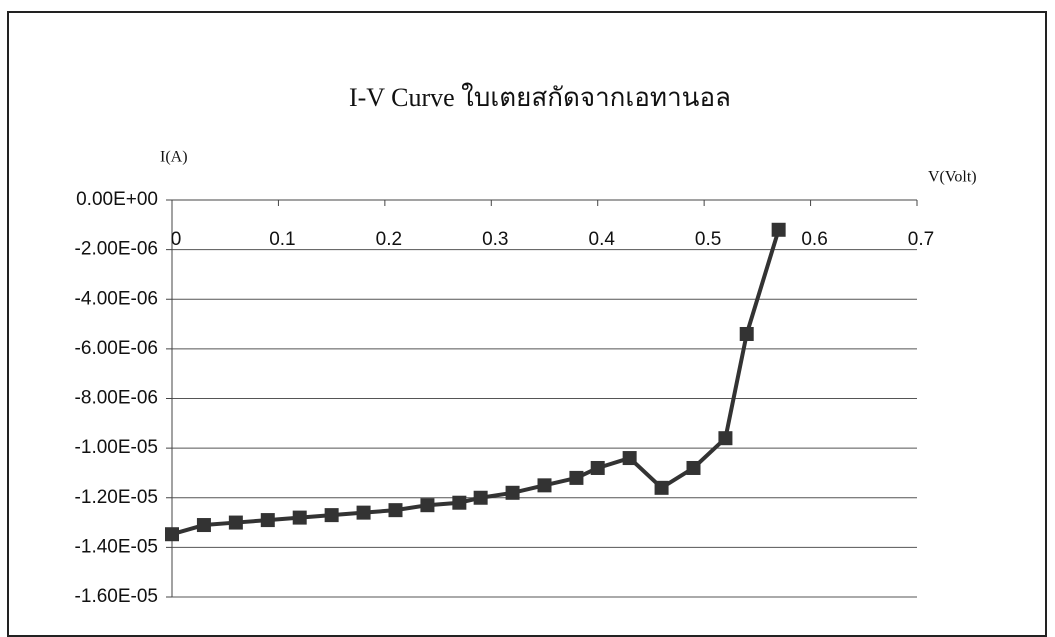  What do you see at coordinates (116, 398) in the screenshot?
I see `y-tick-label: -8.00E-06` at bounding box center [116, 398].